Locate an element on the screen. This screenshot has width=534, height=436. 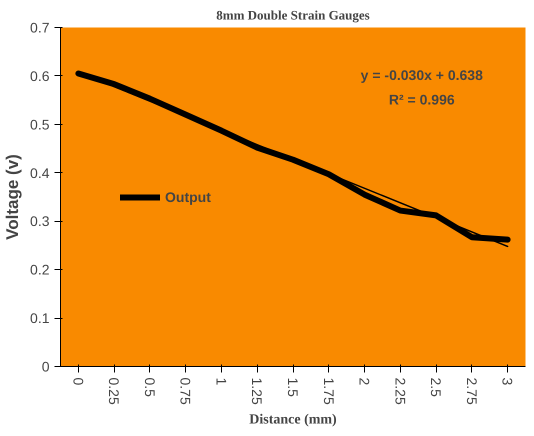
annotation: y = -0.030x + 0.638 is located at coordinates (422, 75).